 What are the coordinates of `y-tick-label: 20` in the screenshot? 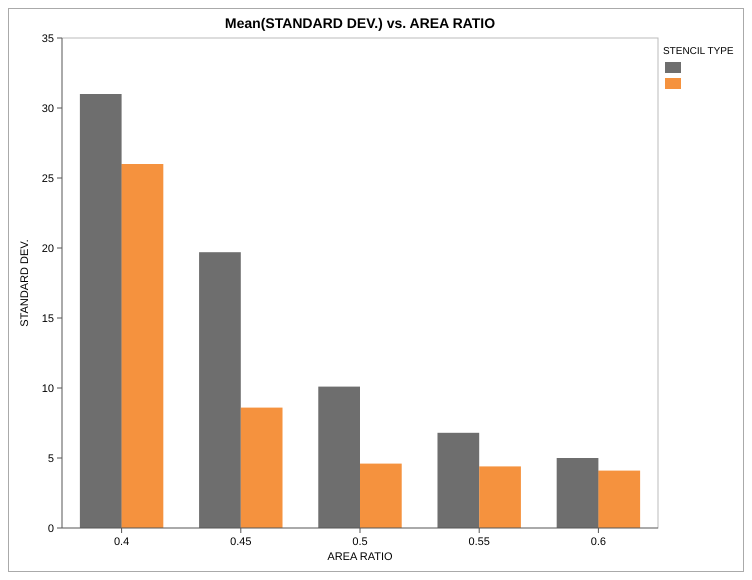 It's located at (48, 248).